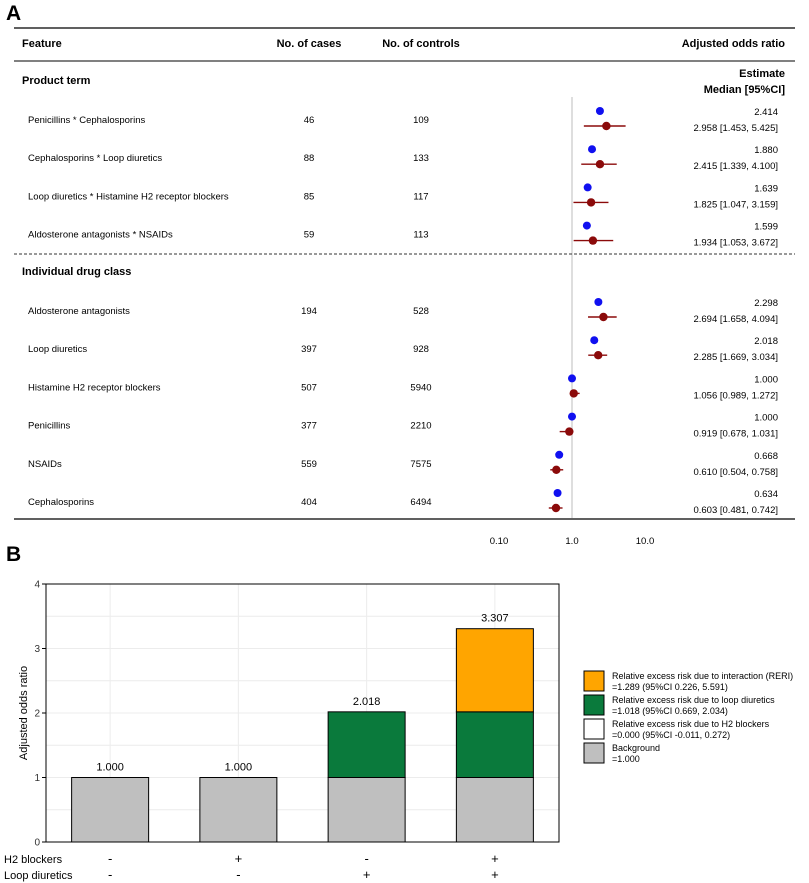 The height and width of the screenshot is (883, 809). I want to click on estimate-header-line1: Estimate, so click(762, 74).